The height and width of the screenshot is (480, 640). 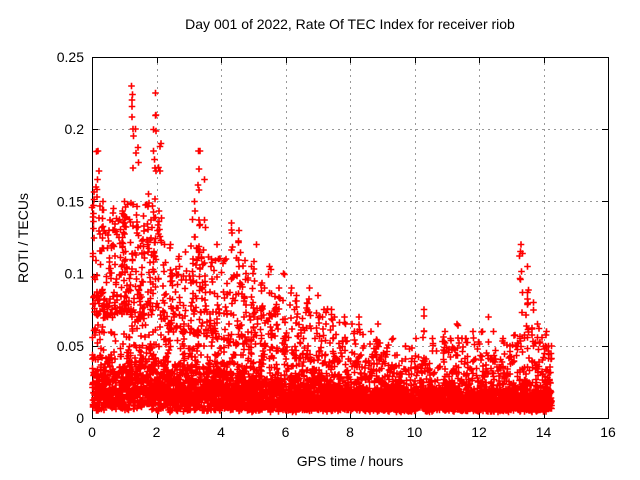 I want to click on x-tick-label: 14, so click(x=544, y=432).